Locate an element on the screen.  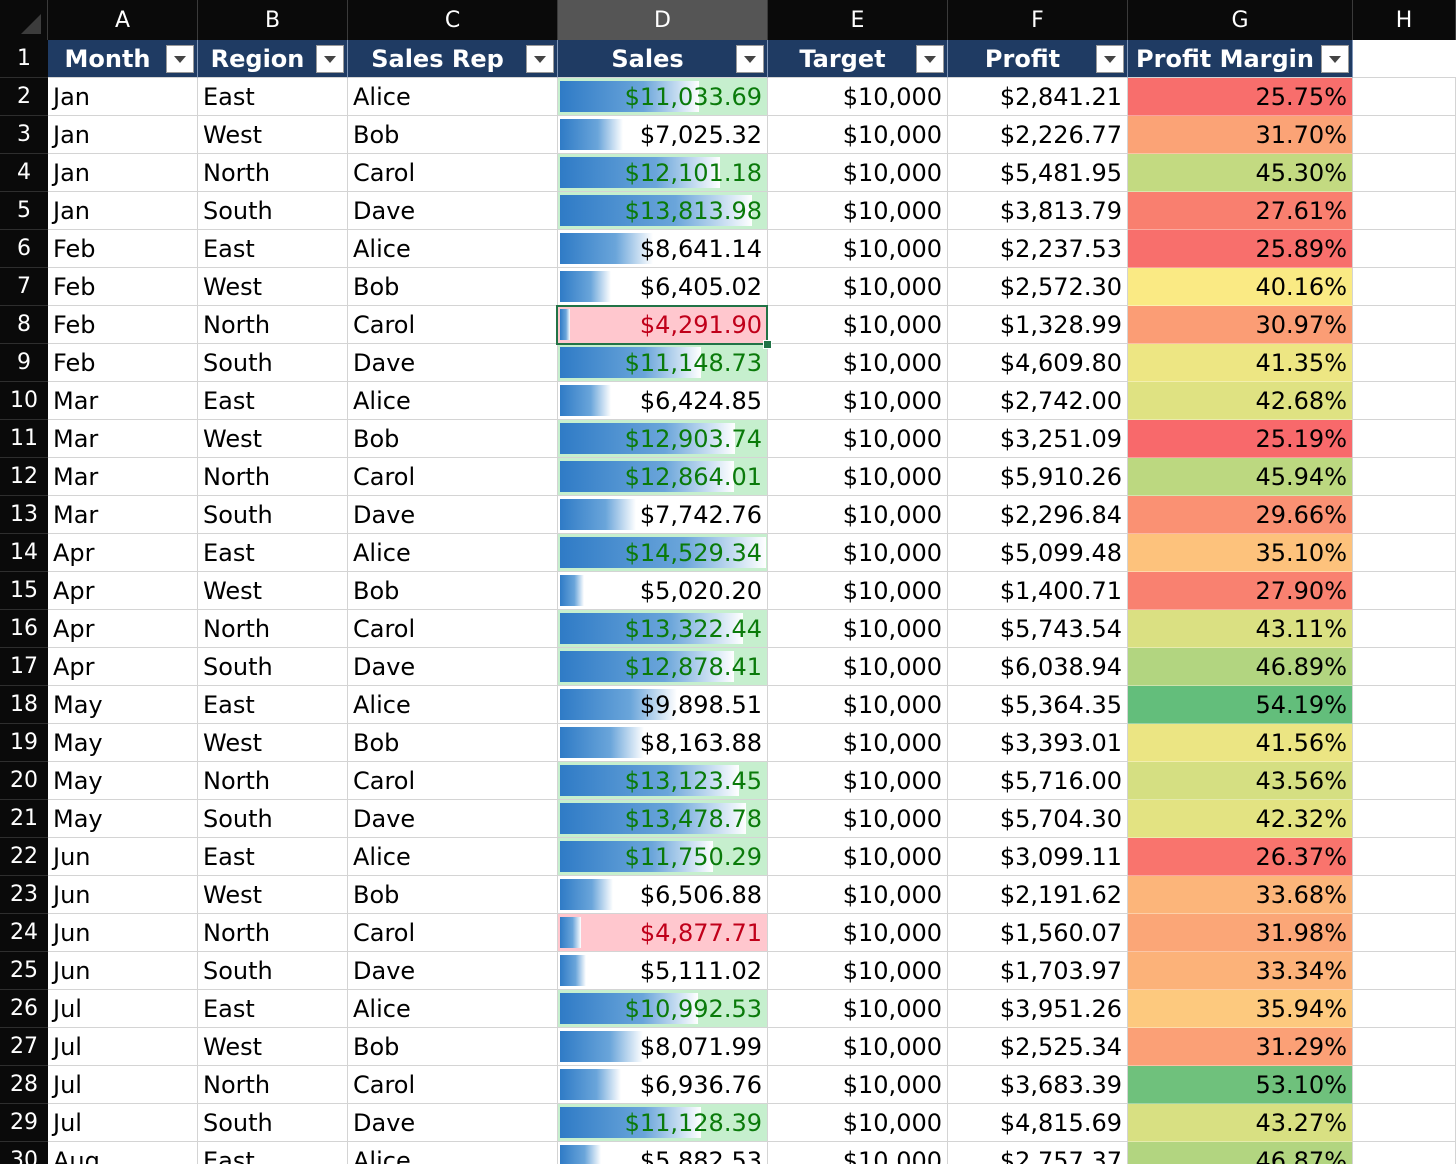
profit-cell: $4,815.69 is located at coordinates (1038, 1123).